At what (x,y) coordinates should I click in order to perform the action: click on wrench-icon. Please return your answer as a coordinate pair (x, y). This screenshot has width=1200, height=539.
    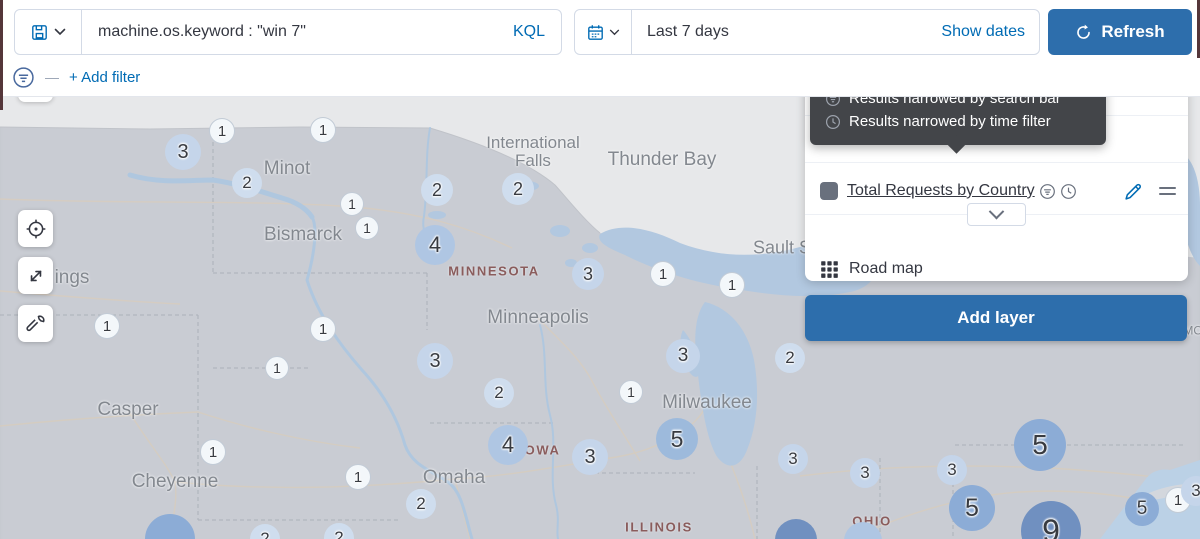
    Looking at the image, I should click on (35, 324).